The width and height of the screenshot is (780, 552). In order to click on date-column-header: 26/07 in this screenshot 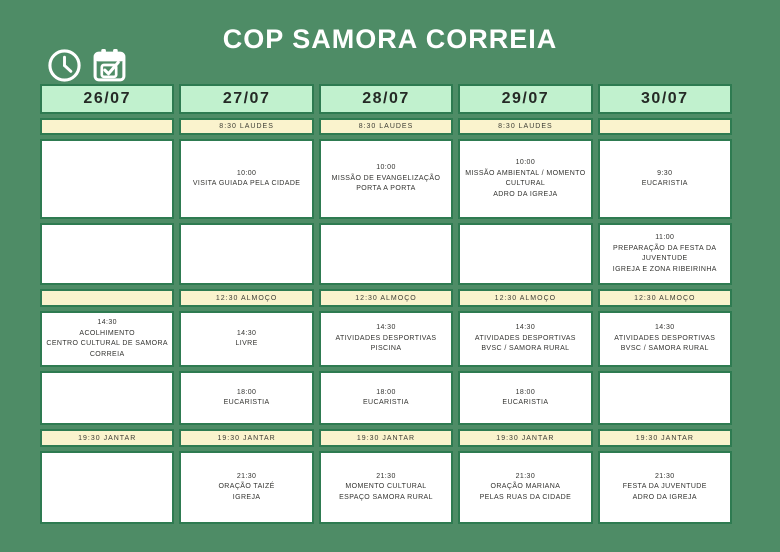, I will do `click(107, 99)`.